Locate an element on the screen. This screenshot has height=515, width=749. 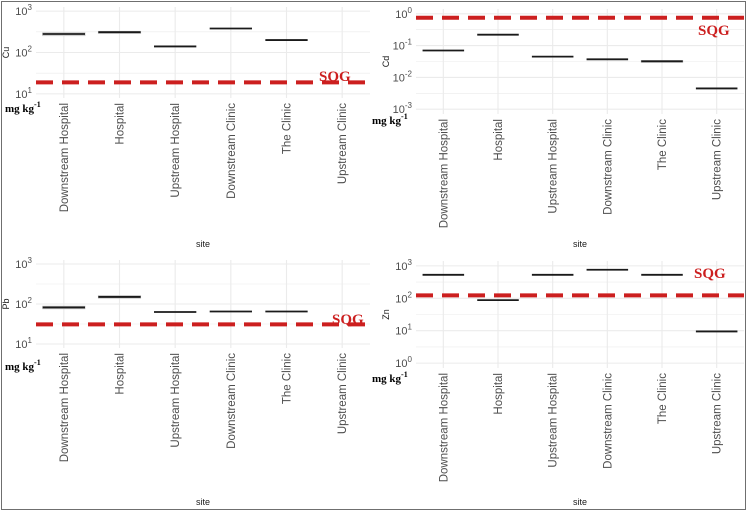
y-tick-label: 10⁻² is located at coordinates (403, 76).